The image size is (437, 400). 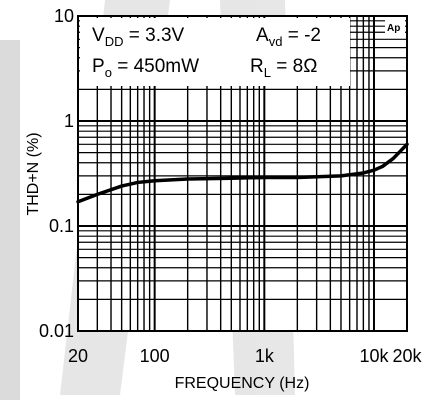 I want to click on x-tick-label: 10k, so click(x=374, y=356).